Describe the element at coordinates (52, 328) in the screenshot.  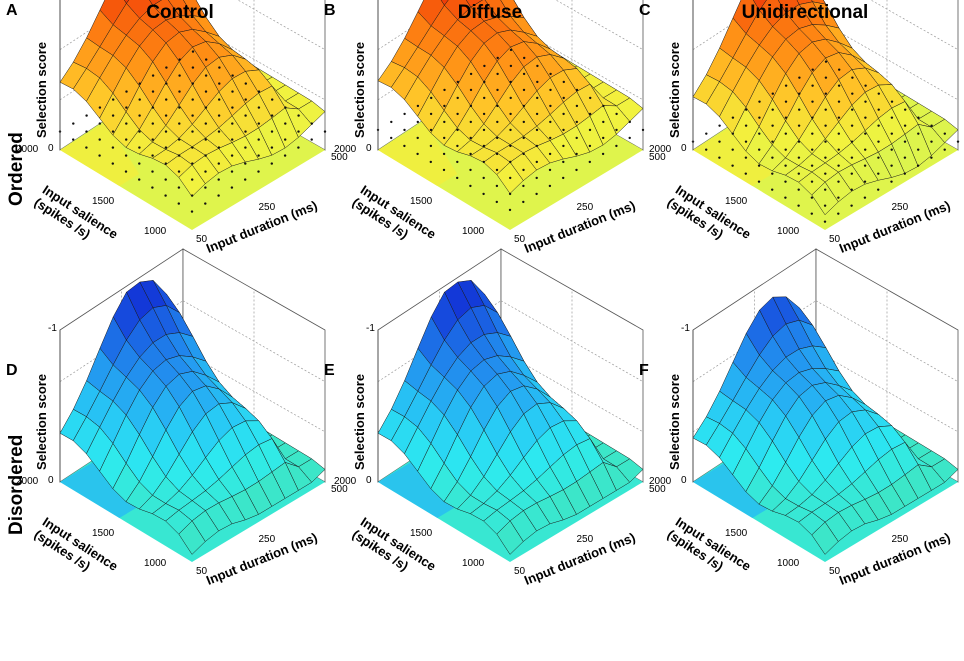
I see `z-tick-top: -1` at that location.